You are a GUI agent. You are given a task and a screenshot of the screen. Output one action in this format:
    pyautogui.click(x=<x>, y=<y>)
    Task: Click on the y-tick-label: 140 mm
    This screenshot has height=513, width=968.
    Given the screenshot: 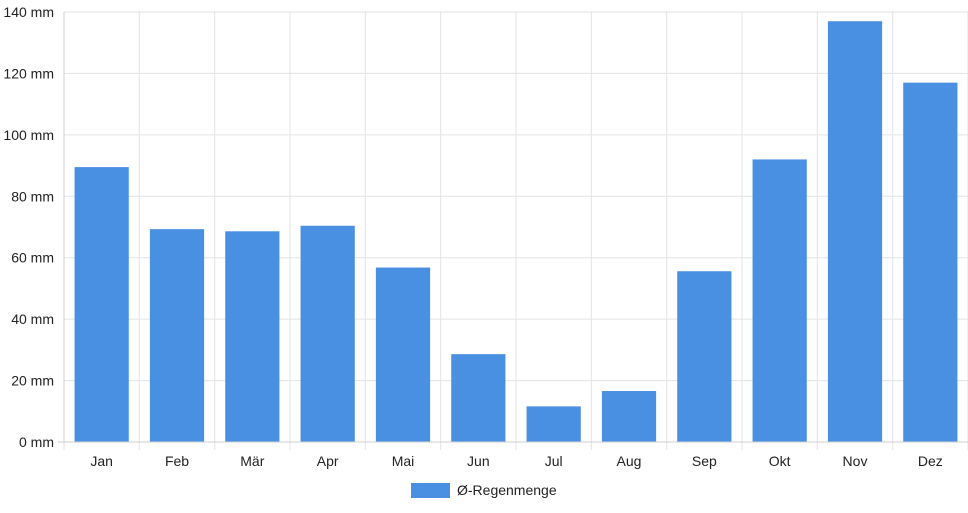 What is the action you would take?
    pyautogui.click(x=28, y=12)
    